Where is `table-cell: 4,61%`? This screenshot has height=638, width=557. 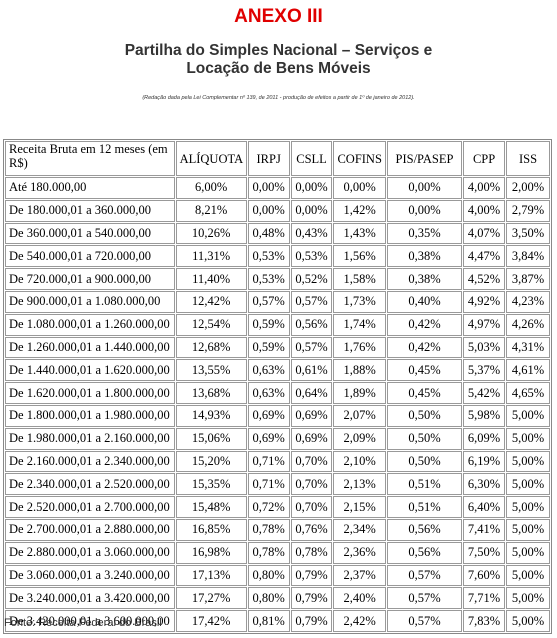
table-cell: 4,61% is located at coordinates (528, 370).